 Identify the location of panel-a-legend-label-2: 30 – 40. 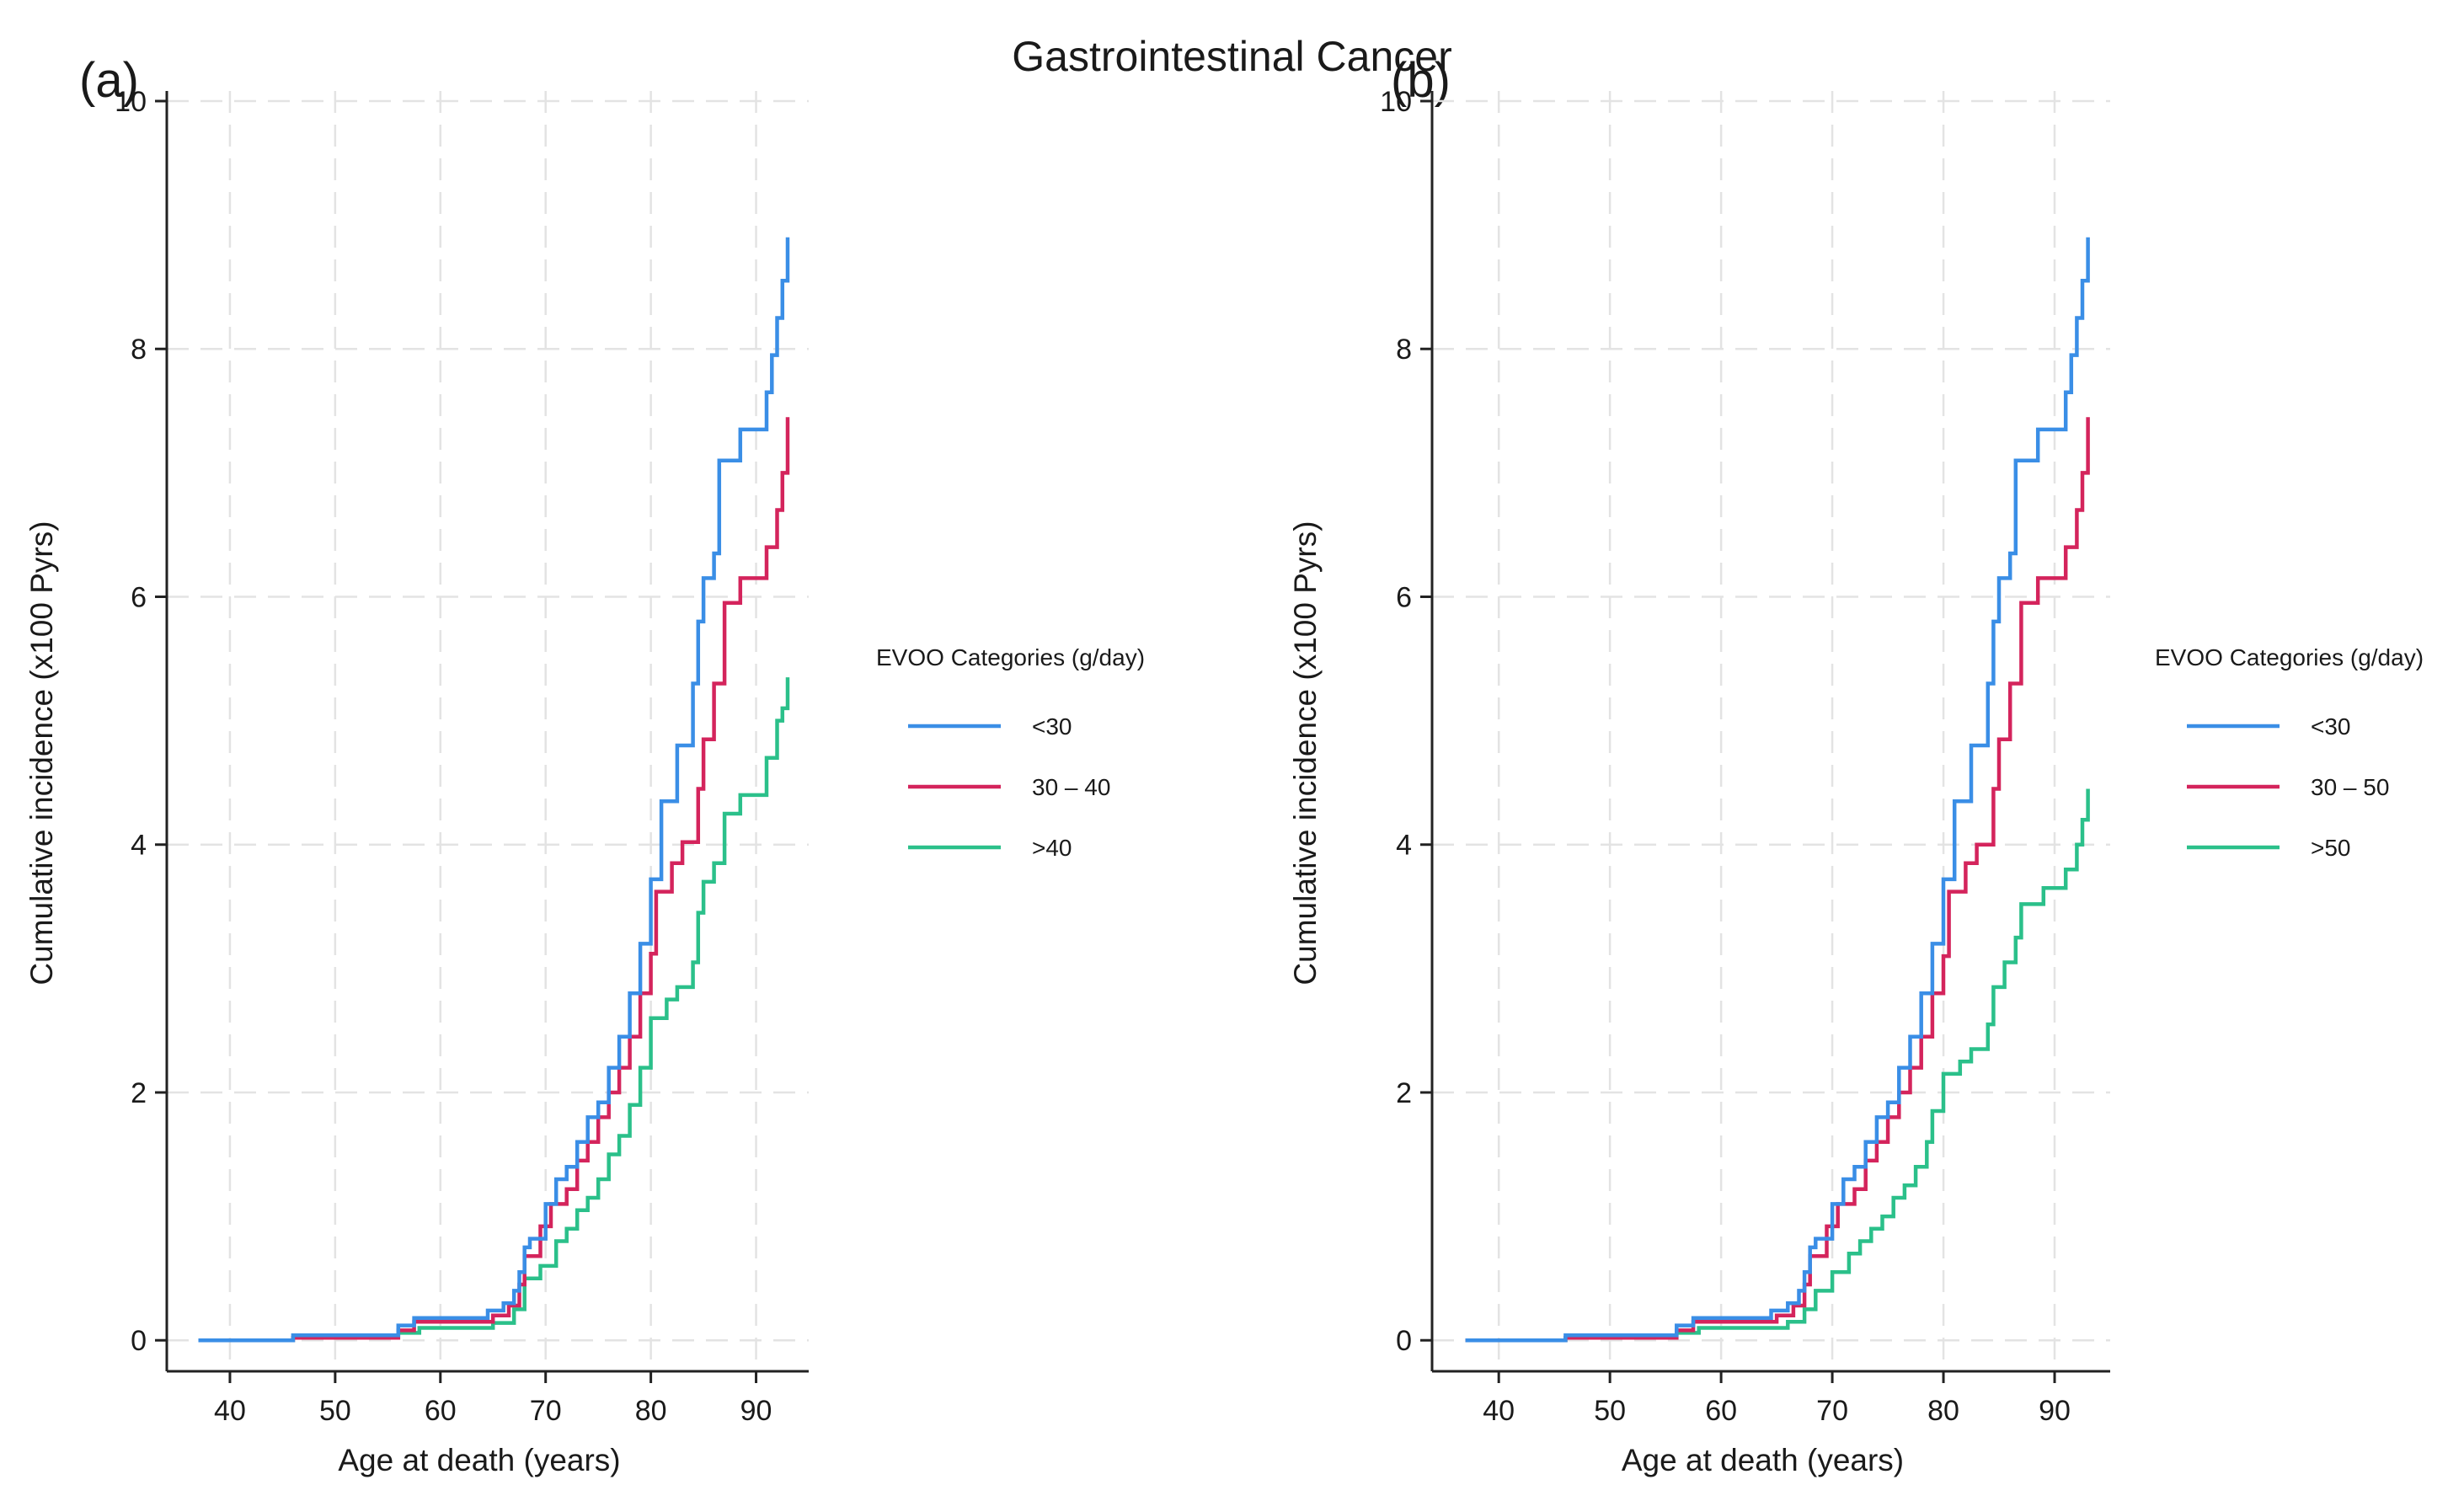
(1071, 787).